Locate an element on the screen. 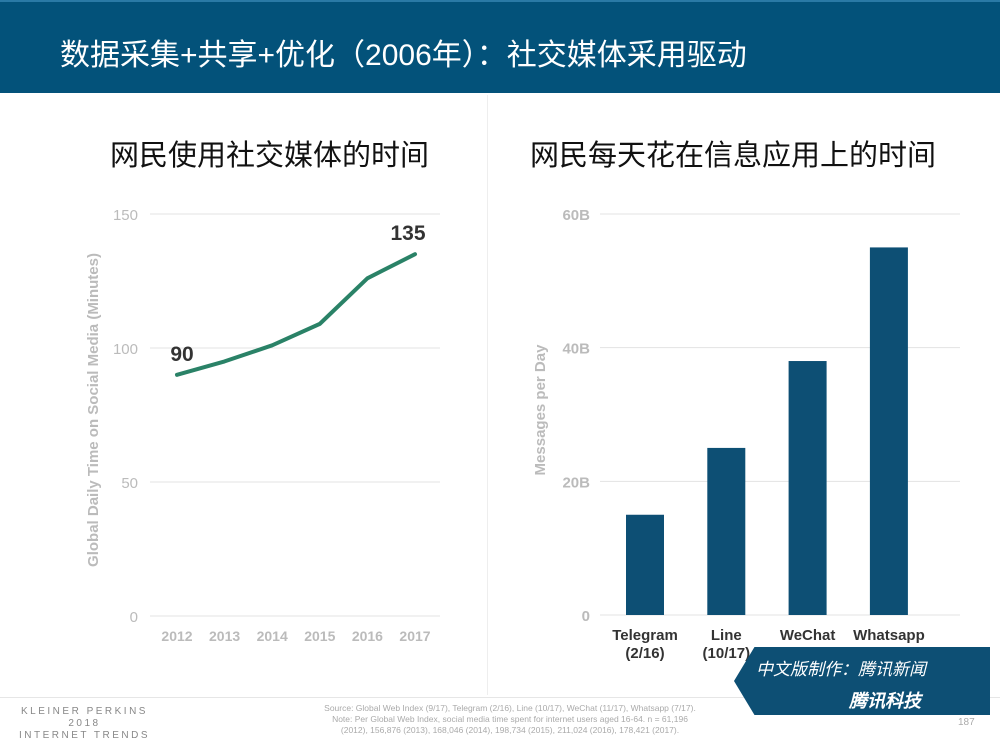 The image size is (1000, 750). kleiner-perkins-logo: KLEINER PERKINS 2018 INTERNET TRENDS is located at coordinates (84, 724).